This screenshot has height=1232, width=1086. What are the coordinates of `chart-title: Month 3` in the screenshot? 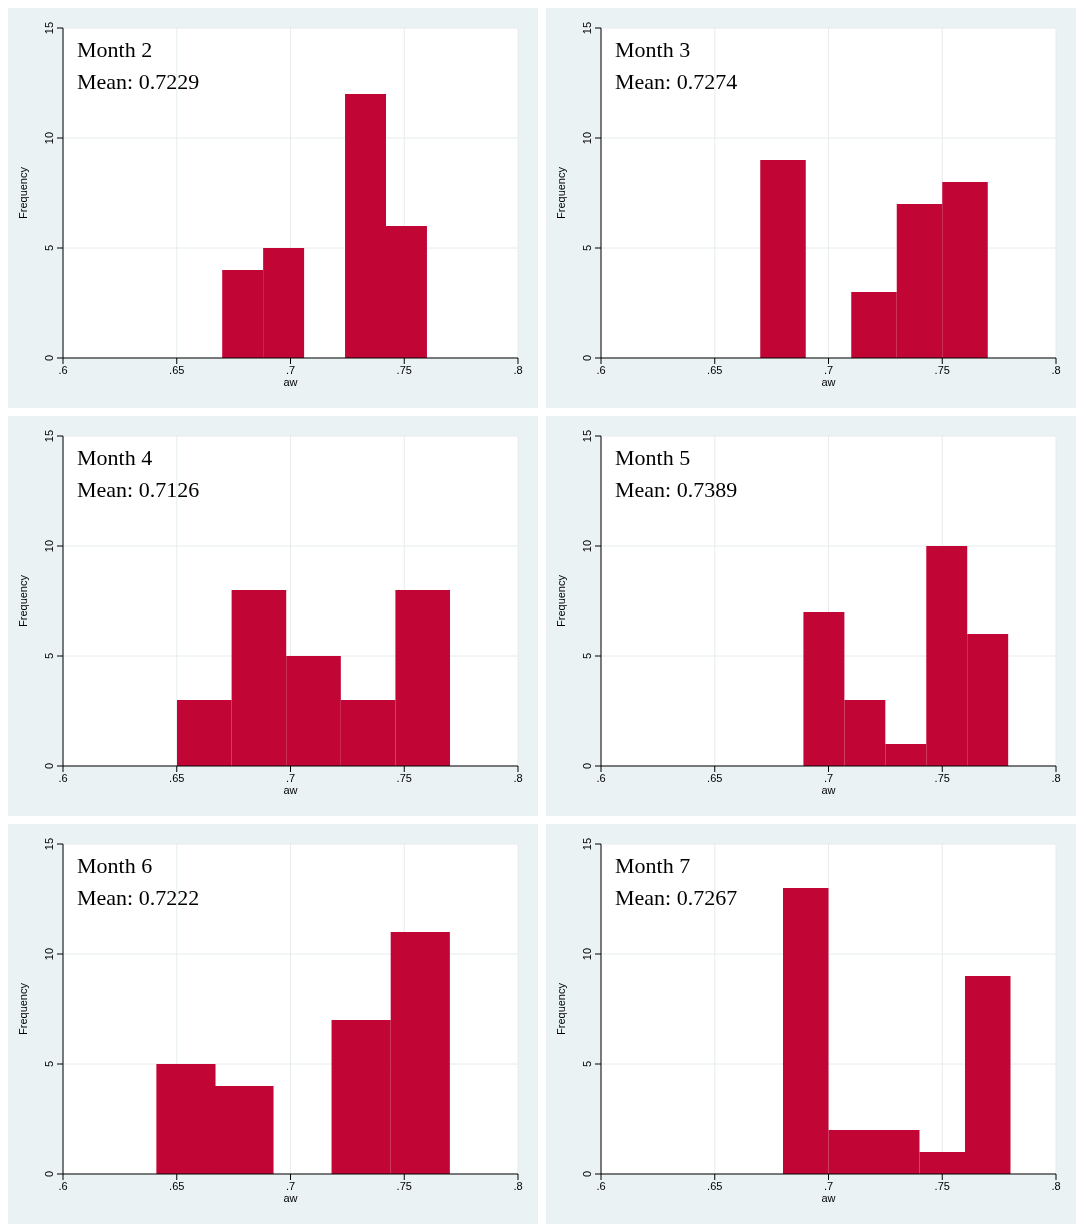 It's located at (653, 50).